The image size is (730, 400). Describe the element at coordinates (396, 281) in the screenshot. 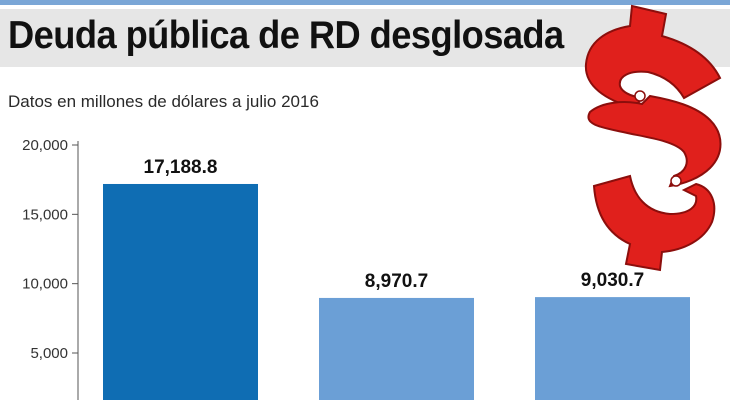

I see `bar-value-label: 8,970.7` at that location.